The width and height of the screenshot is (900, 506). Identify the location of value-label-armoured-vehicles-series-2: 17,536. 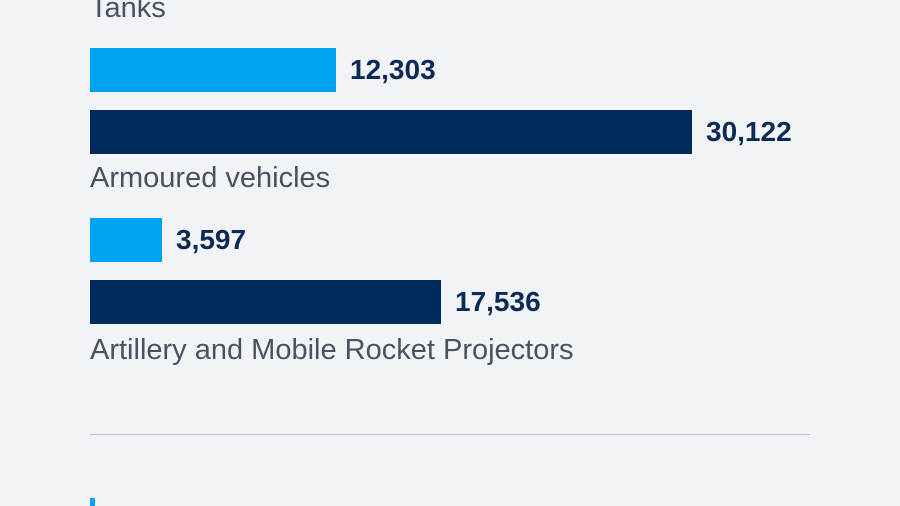
(498, 301).